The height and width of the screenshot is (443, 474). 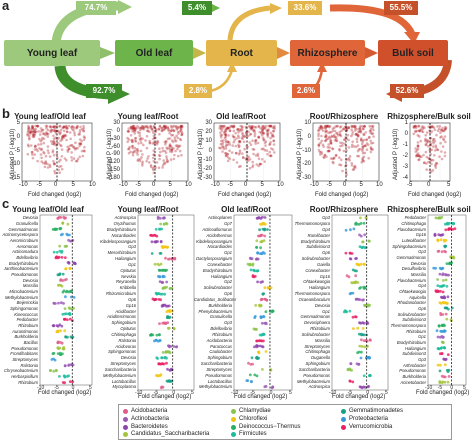 I want to click on strip-genus-label: Gp16, so click(x=420, y=235).